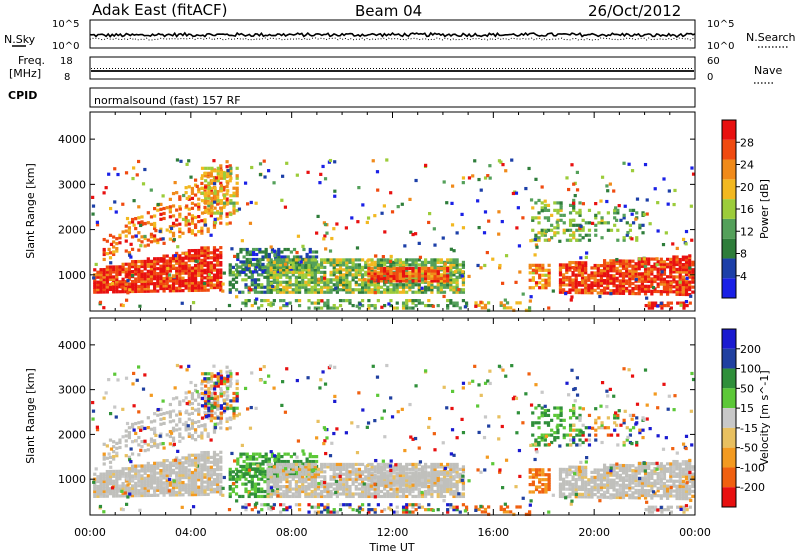 The image size is (800, 558). Describe the element at coordinates (65, 46) in the screenshot. I see `nsky-tick-bottom: 10^0` at that location.